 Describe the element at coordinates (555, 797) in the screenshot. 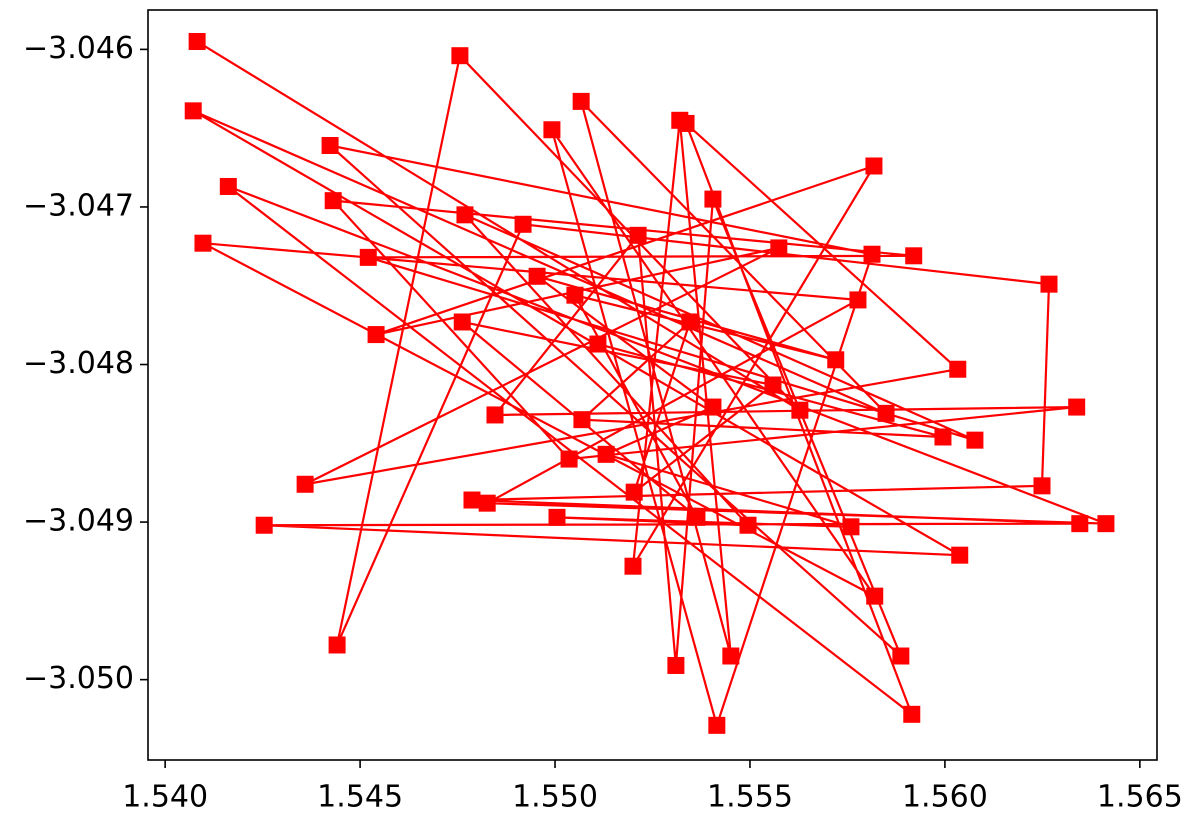

I see `x-tick-label: 1.550` at that location.